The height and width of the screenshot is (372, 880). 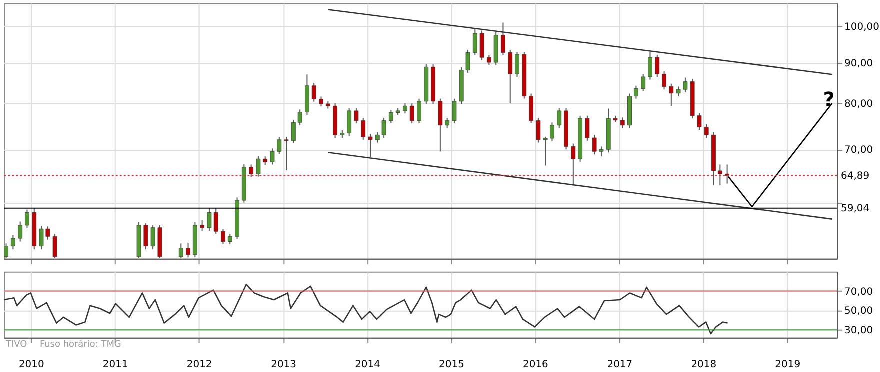 I want to click on y-tick-label: 50,00, so click(x=859, y=312).